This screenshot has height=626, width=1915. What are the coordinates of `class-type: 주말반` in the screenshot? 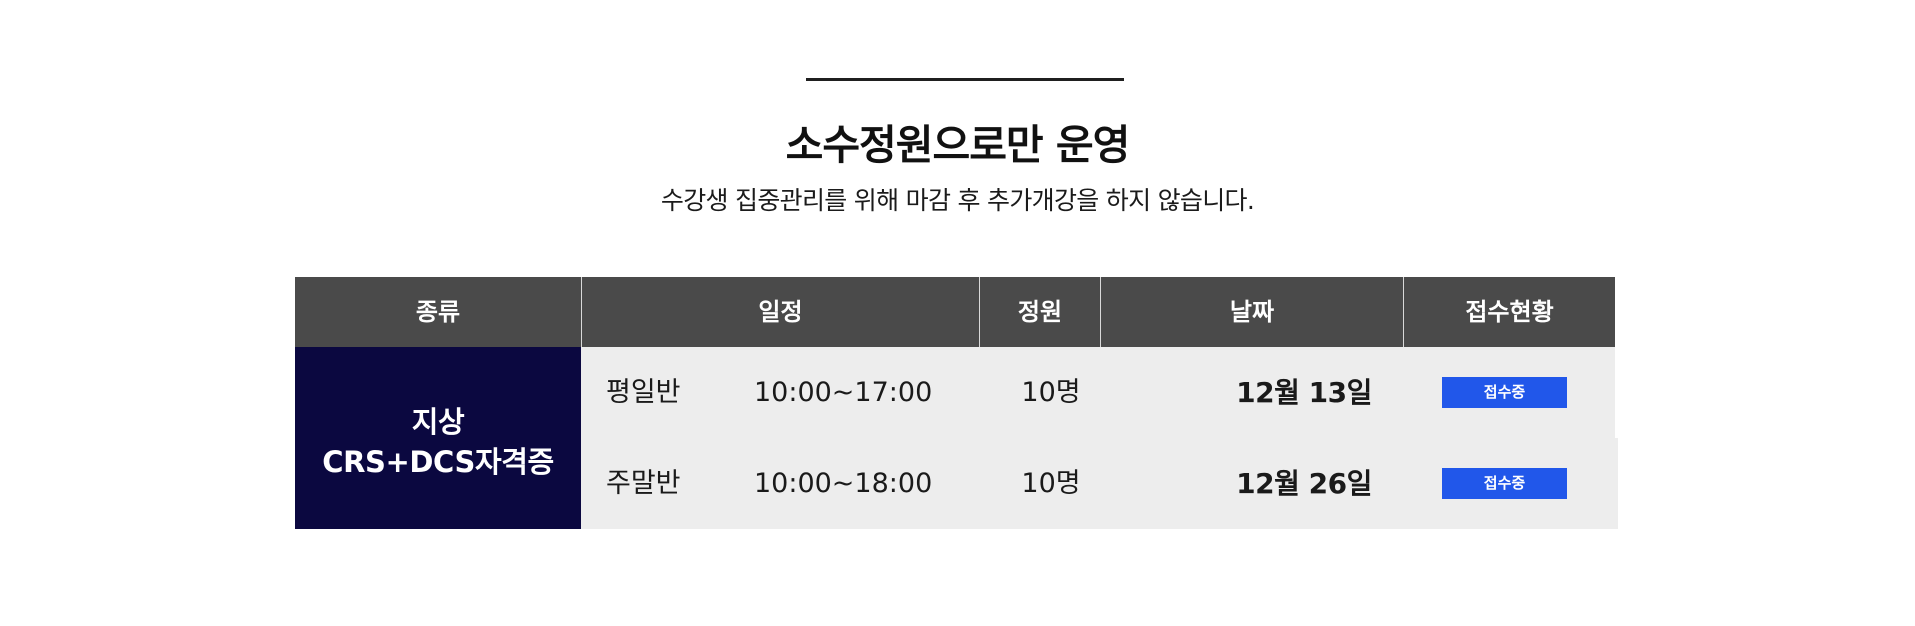 It's located at (643, 483).